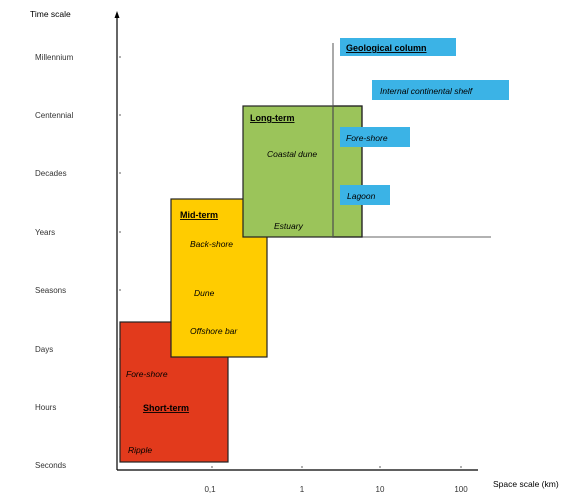 The width and height of the screenshot is (585, 495). Describe the element at coordinates (292, 154) in the screenshot. I see `long-term-item-coastal-dune: Coastal dune` at that location.